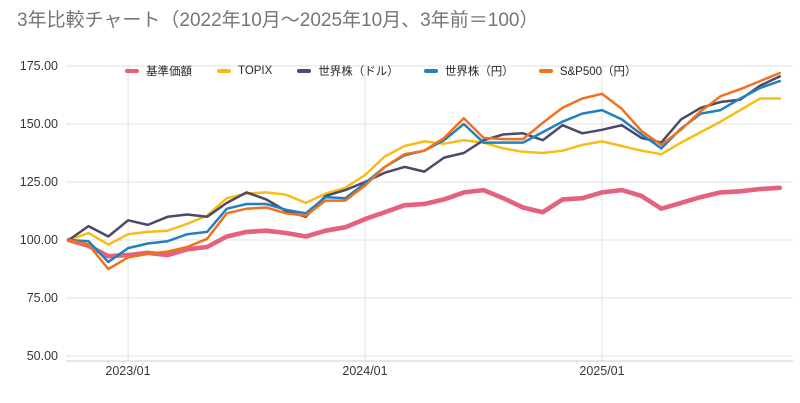  I want to click on x-axis-tick-label: 2025/01, so click(602, 371).